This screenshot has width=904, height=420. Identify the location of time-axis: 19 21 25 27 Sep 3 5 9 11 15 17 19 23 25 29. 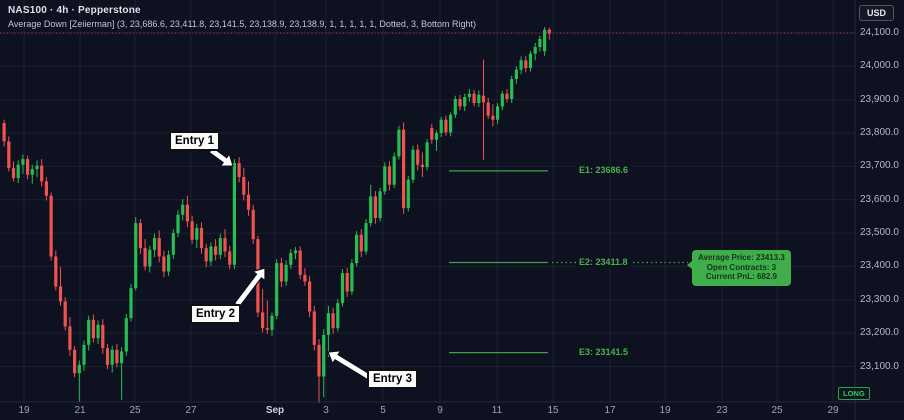
(452, 411).